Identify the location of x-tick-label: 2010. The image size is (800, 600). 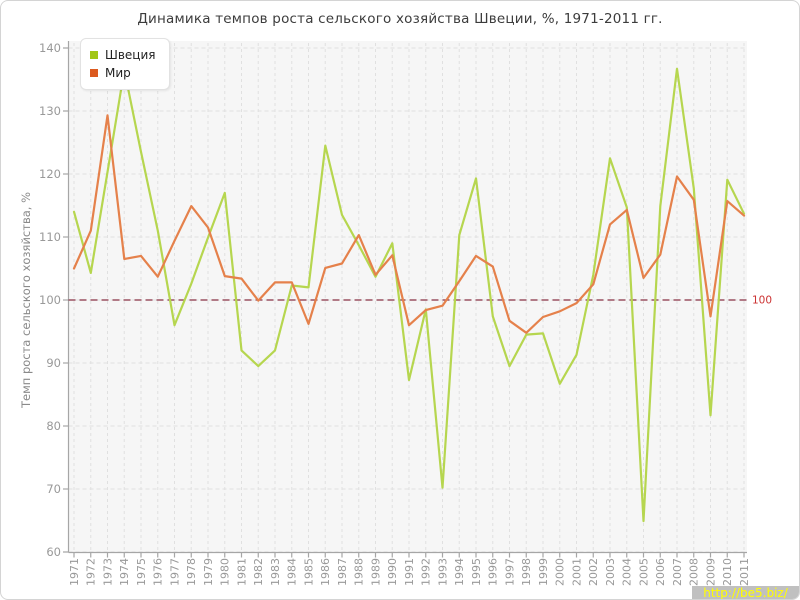
(727, 572).